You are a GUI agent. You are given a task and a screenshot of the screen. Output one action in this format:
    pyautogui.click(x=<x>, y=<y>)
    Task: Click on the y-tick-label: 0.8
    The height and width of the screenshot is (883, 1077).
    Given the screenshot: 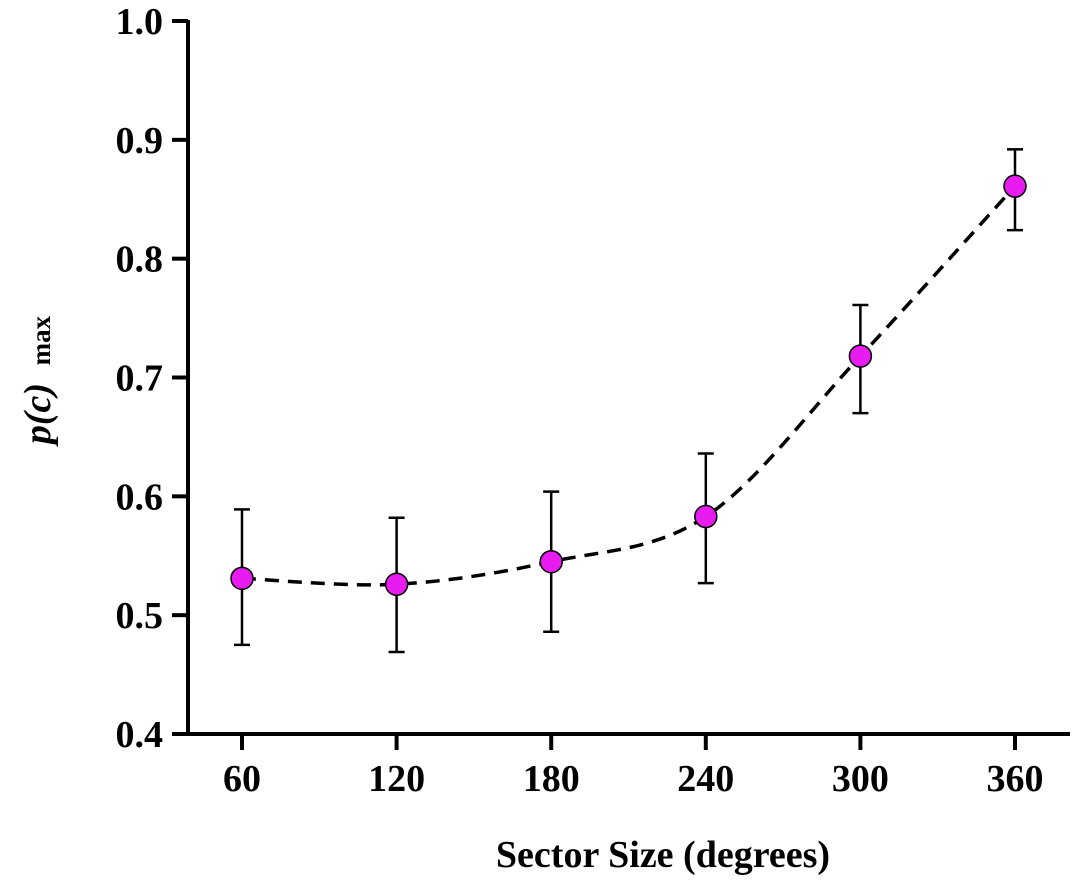 What is the action you would take?
    pyautogui.click(x=140, y=260)
    